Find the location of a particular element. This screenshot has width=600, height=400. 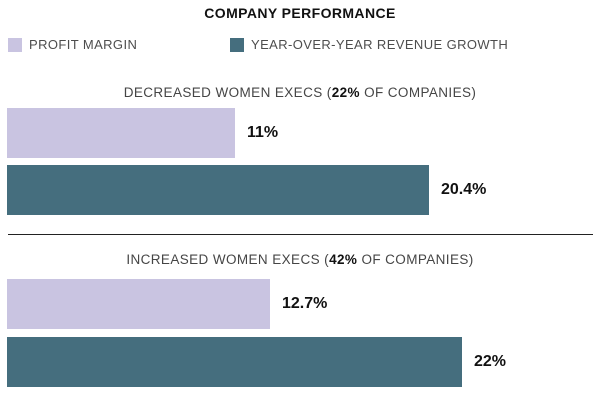

divider-line is located at coordinates (300, 234).